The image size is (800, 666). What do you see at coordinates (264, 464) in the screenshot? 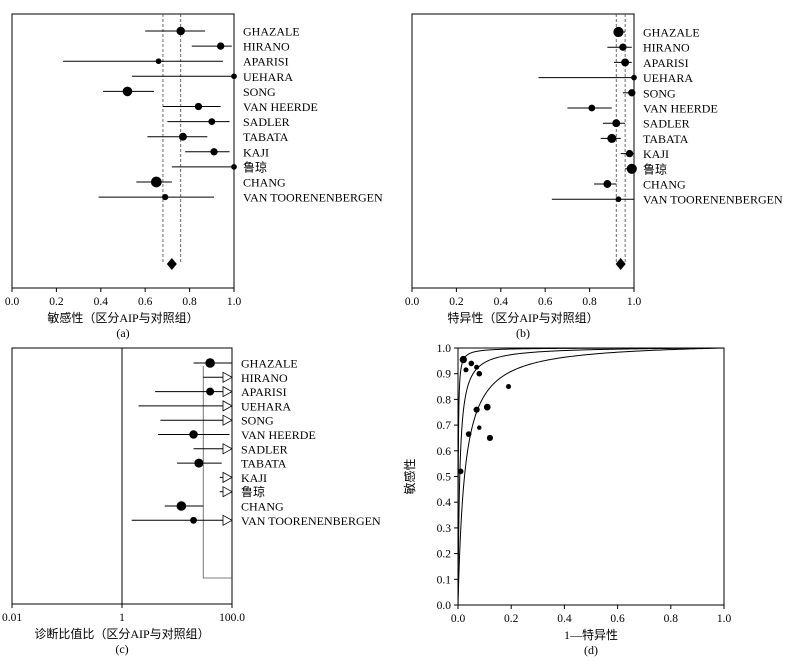
I see `study-label: TABATA` at bounding box center [264, 464].